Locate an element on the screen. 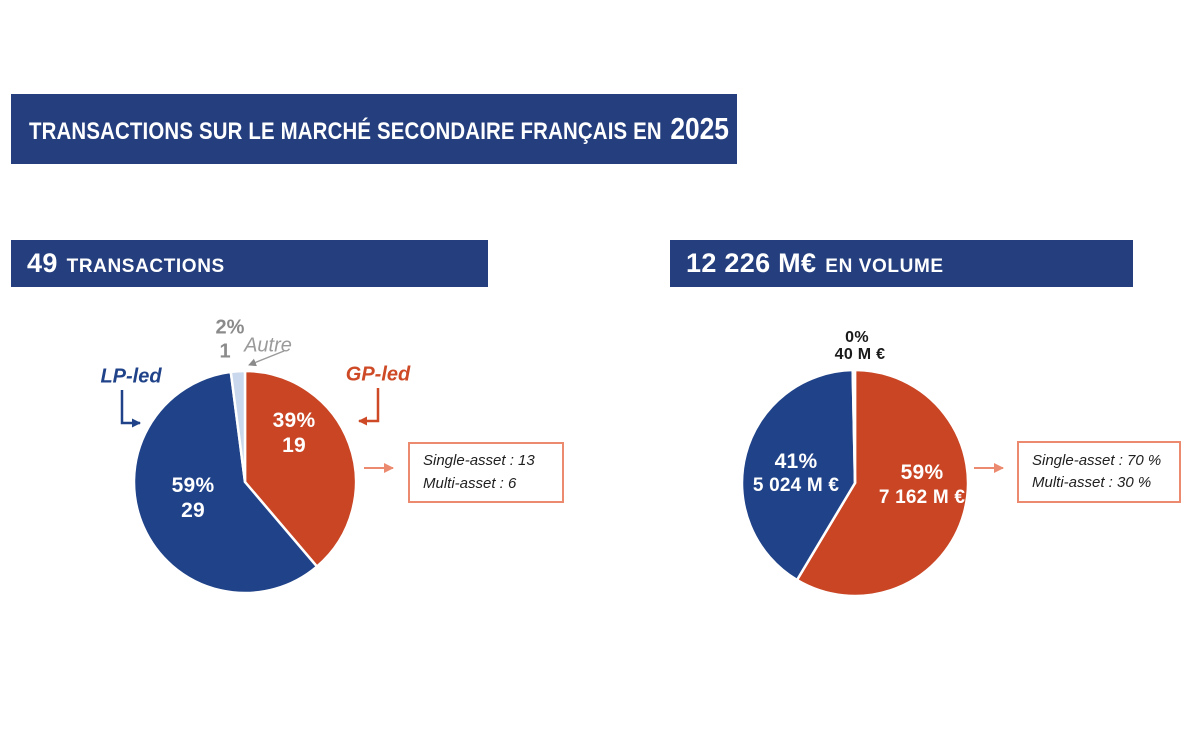  volume-autre-percent: 0% is located at coordinates (857, 337).